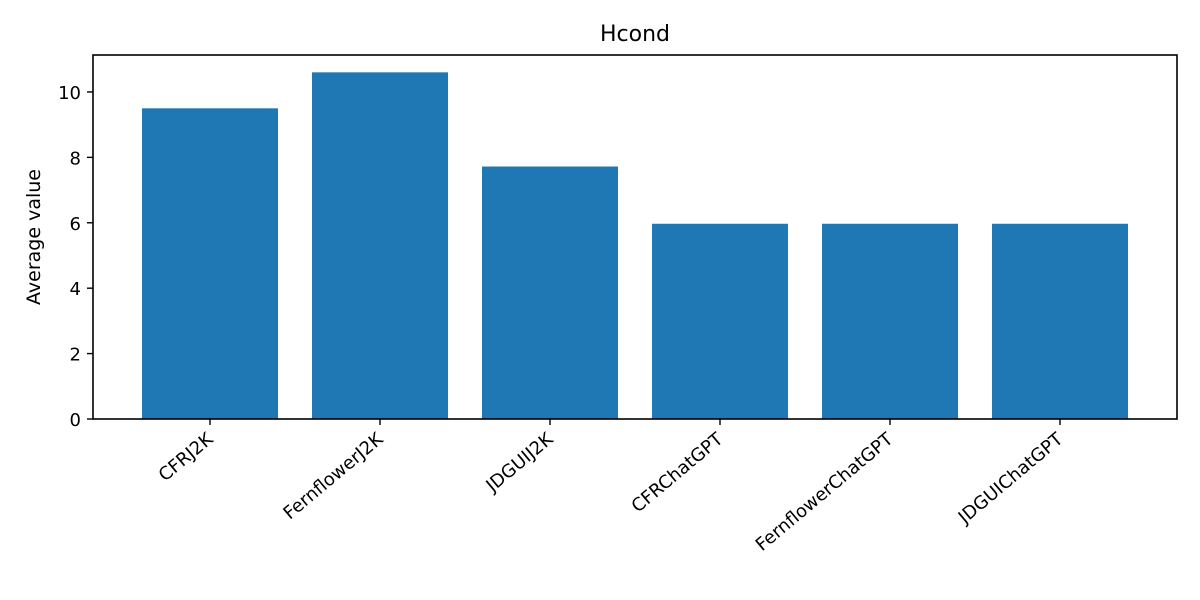 The image size is (1200, 600). I want to click on bar-FernflowerChatGPT, so click(890, 321).